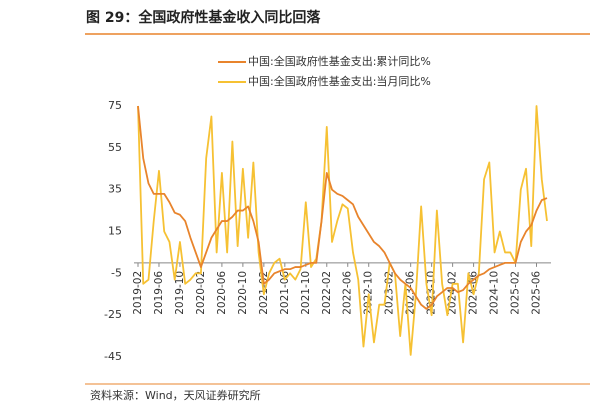 The height and width of the screenshot is (412, 608). Describe the element at coordinates (159, 293) in the screenshot. I see `x-tick-label: 2019-06` at that location.